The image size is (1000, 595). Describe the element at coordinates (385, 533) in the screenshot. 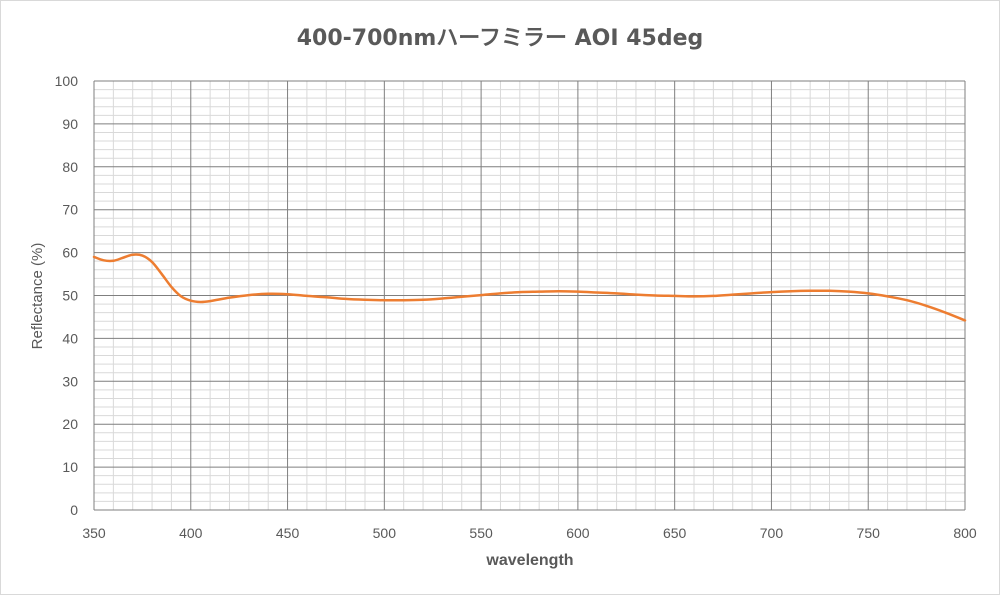

I see `x-tick-label: 500` at that location.